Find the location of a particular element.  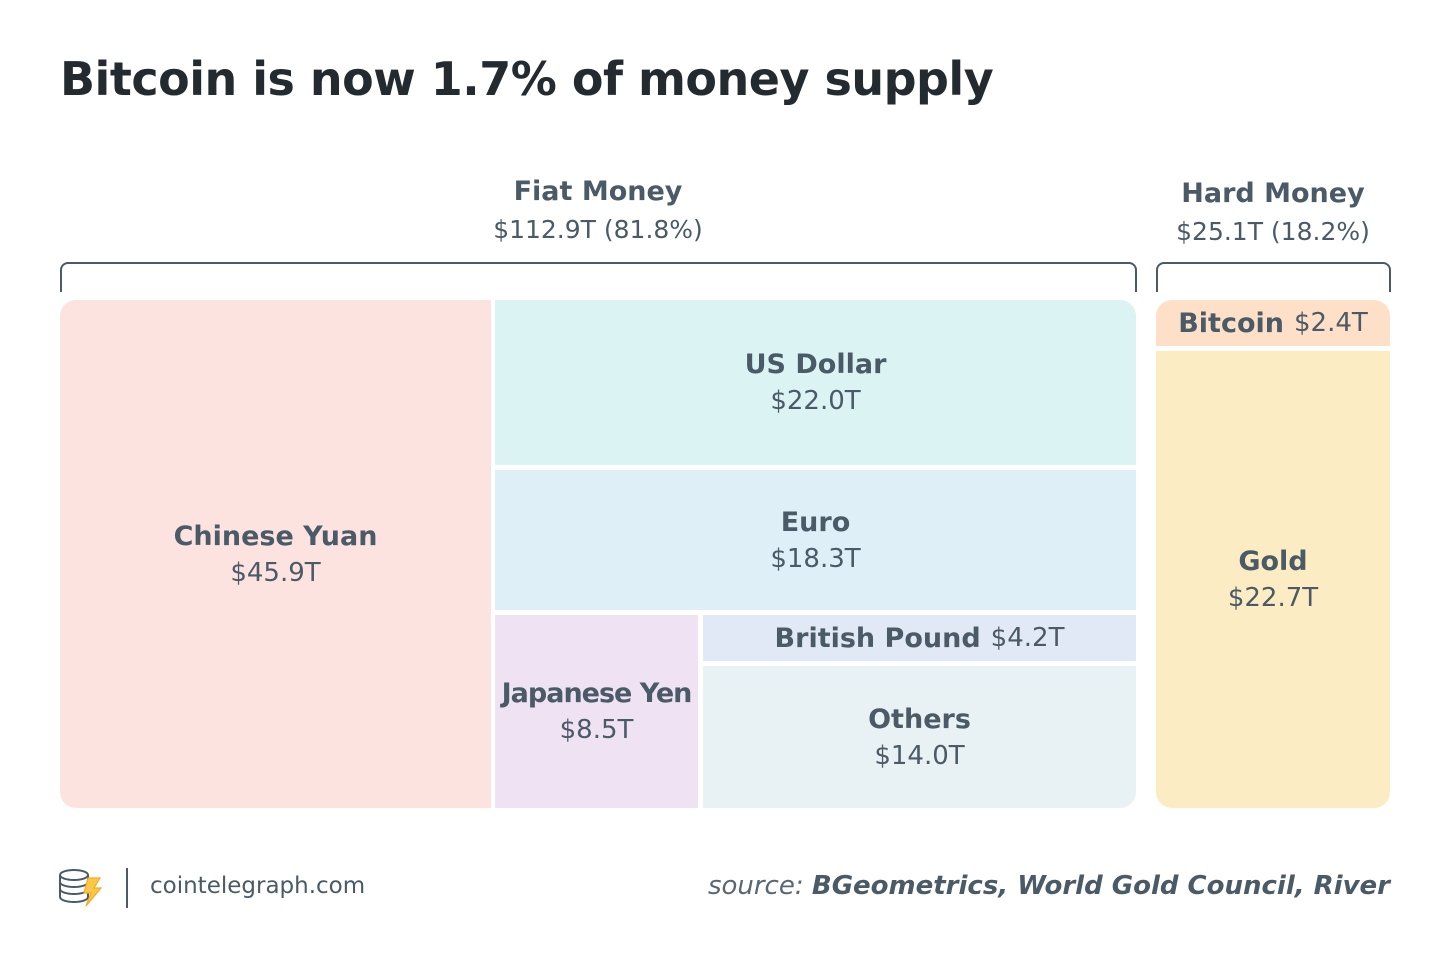

source-label: source: is located at coordinates (755, 886).